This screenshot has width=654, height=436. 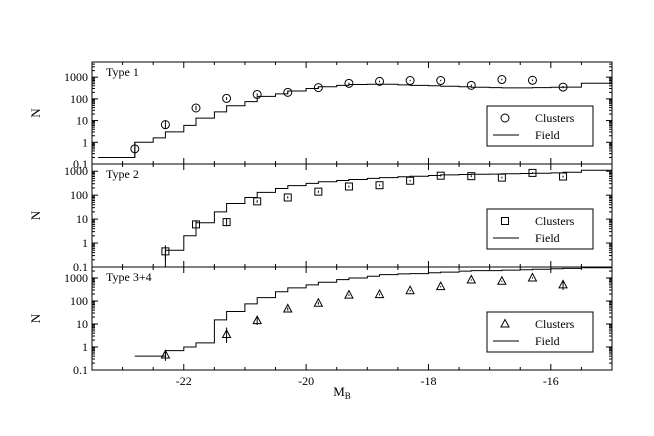 I want to click on x-tick-label: -16, so click(x=551, y=381).